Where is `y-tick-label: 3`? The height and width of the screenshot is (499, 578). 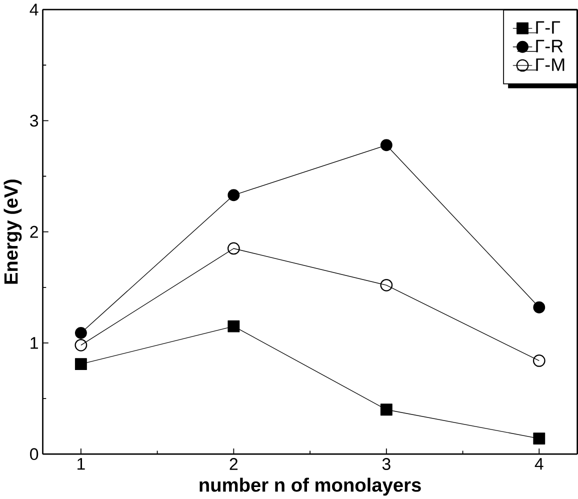 y-tick-label: 3 is located at coordinates (34, 120).